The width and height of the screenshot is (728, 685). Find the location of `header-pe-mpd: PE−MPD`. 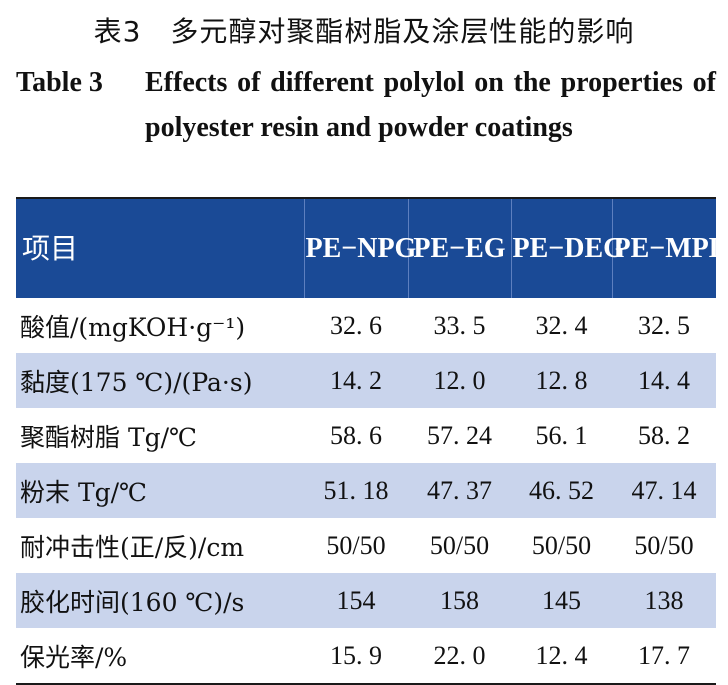

header-pe-mpd: PE−MPD is located at coordinates (670, 247).